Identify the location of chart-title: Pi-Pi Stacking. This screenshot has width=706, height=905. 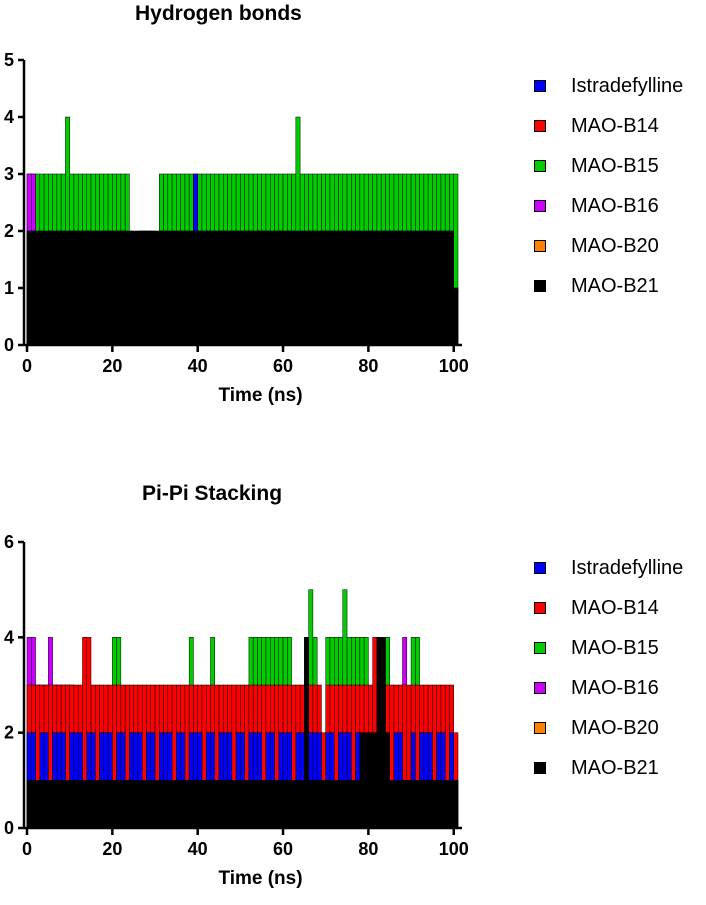
(212, 493).